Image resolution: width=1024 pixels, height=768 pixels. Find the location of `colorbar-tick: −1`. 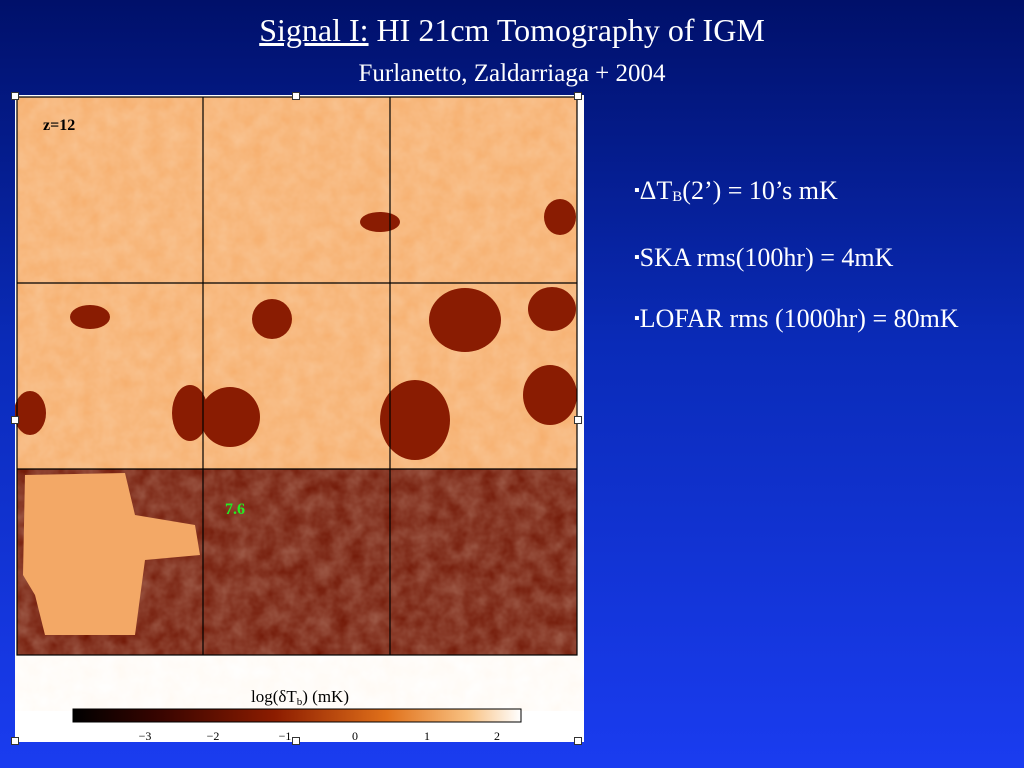

colorbar-tick: −1 is located at coordinates (285, 735).